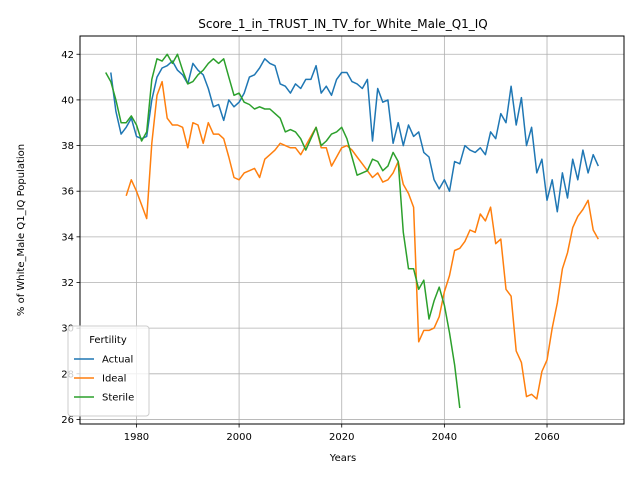  I want to click on y-tick-label: 32, so click(67, 283).